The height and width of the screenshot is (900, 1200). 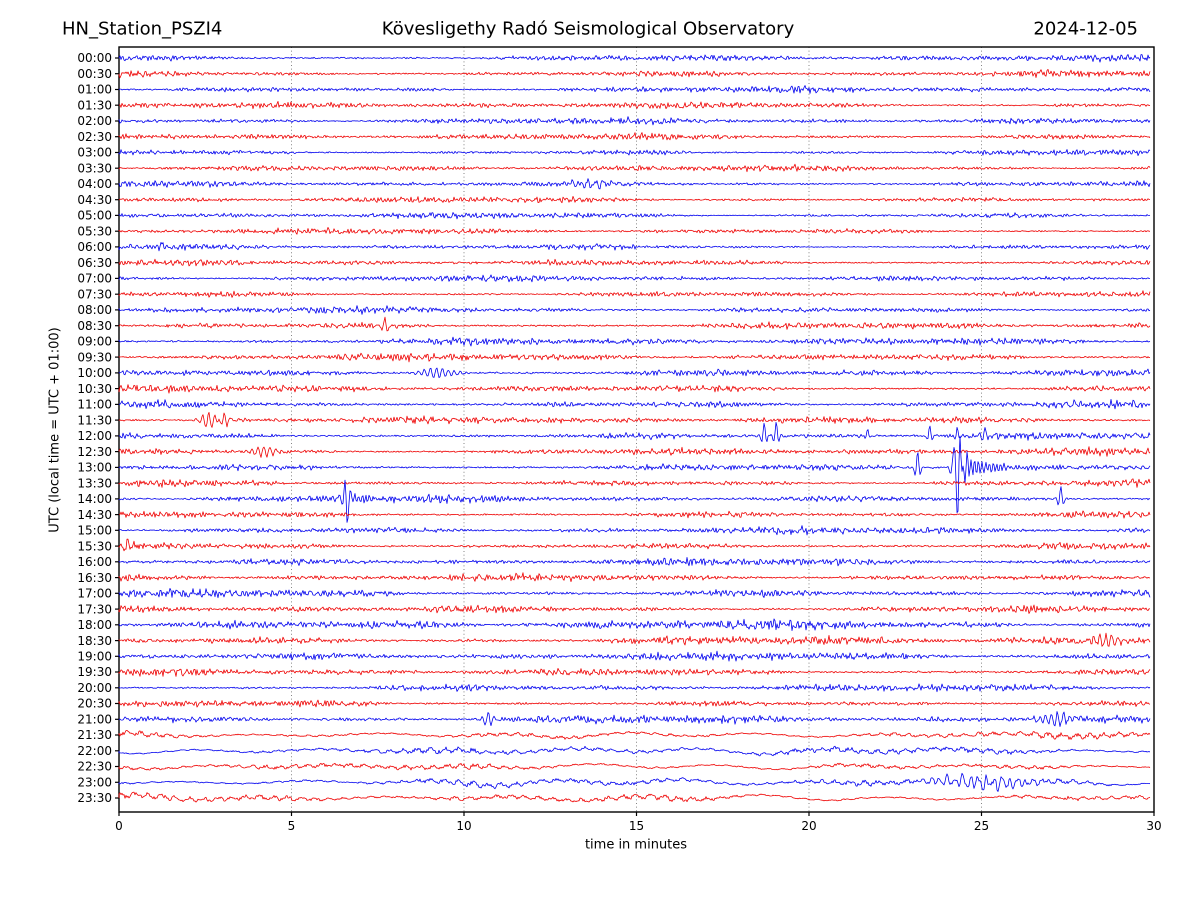 I want to click on trace-05:30, so click(x=634, y=231).